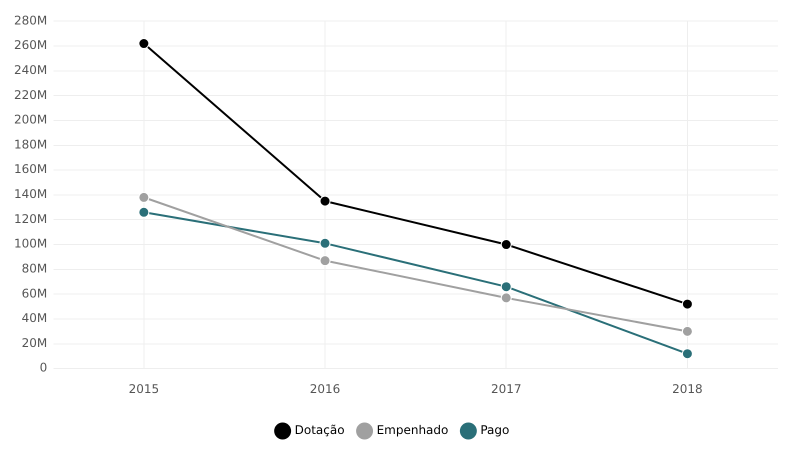 This screenshot has height=459, width=796. Describe the element at coordinates (31, 119) in the screenshot. I see `y-tick-label: 200M` at that location.